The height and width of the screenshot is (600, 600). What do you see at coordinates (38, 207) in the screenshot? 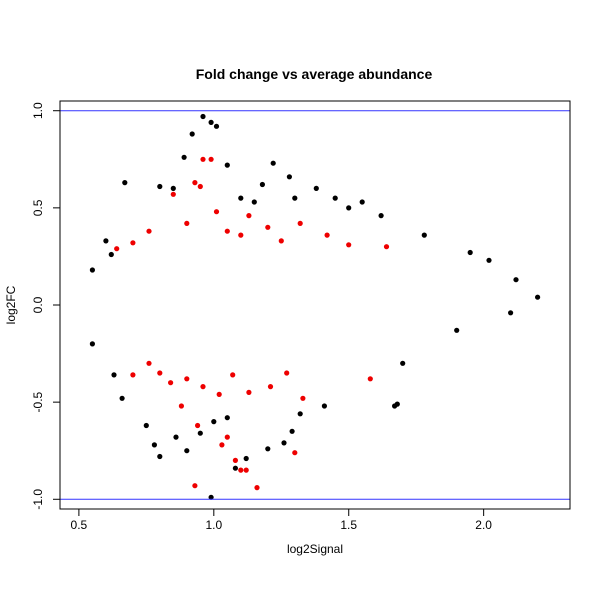
I see `y-tick-label: 0.5` at bounding box center [38, 207].